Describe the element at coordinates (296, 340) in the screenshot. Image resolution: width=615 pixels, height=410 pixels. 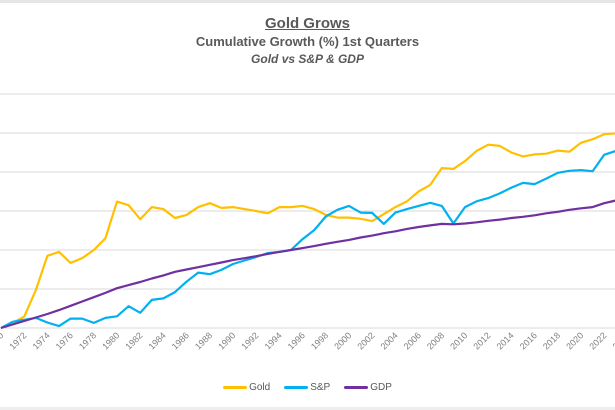
I see `x-tick-label: 1996` at that location.